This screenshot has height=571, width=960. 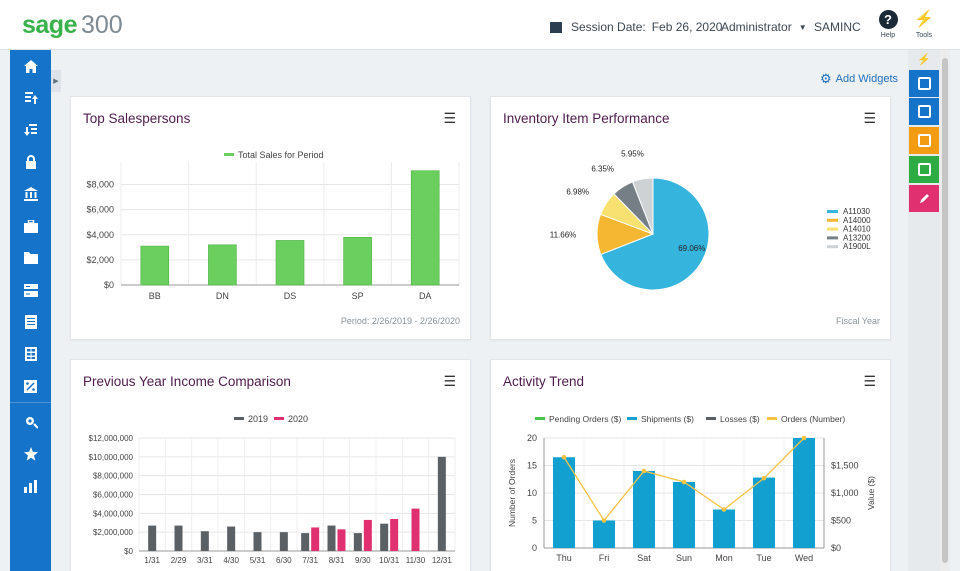 I want to click on x-tick-label: 2/29, so click(x=179, y=560).